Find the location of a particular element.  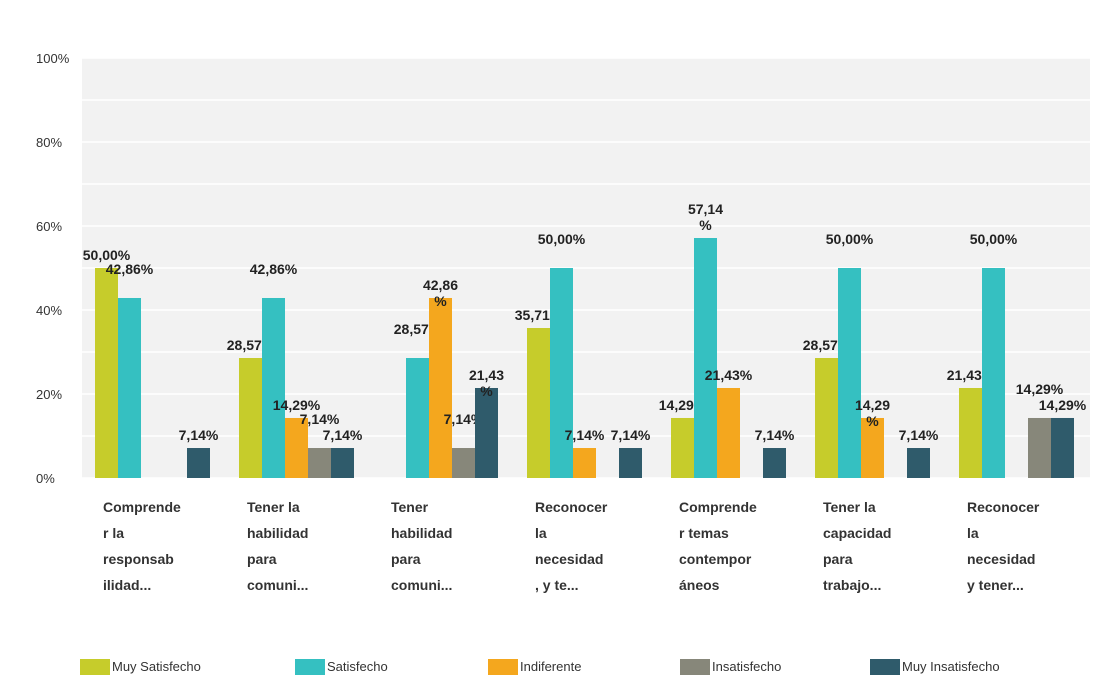

legend-label: Insatisfecho is located at coordinates (746, 666).